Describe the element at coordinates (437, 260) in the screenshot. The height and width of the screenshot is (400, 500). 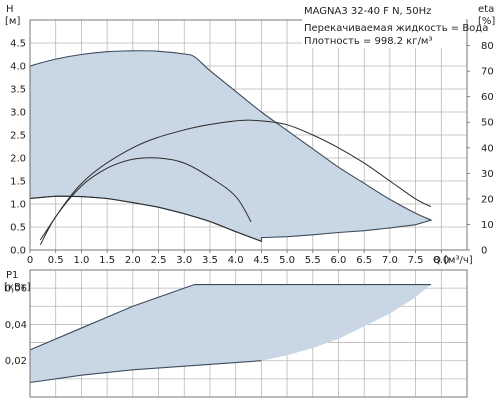
I see `flow-axis-name: Q` at that location.